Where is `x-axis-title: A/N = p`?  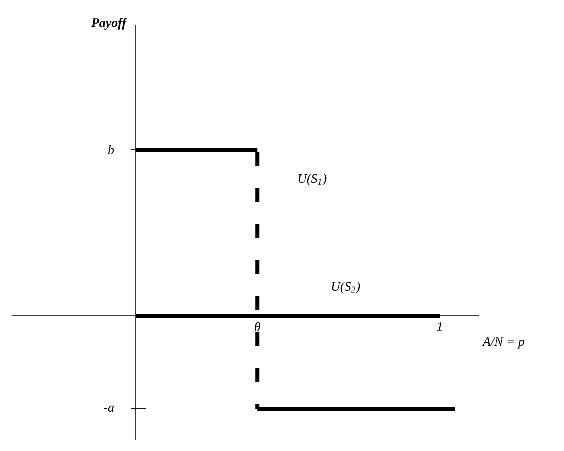 x-axis-title: A/N = p is located at coordinates (503, 343).